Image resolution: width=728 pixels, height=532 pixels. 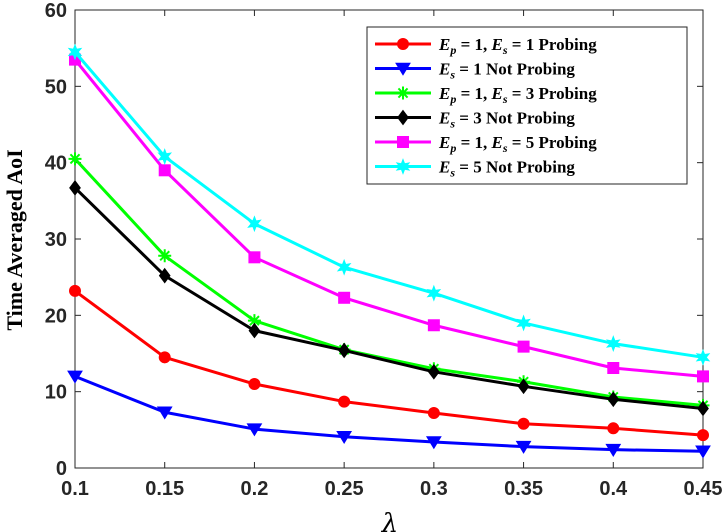 I want to click on legend-label: Ep = 1, Es = 3 Probing, so click(x=517, y=95).